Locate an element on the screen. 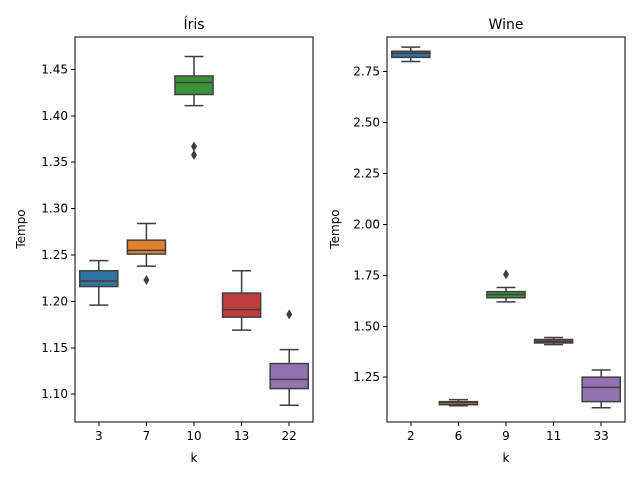  iris-box-k13 is located at coordinates (241, 300).